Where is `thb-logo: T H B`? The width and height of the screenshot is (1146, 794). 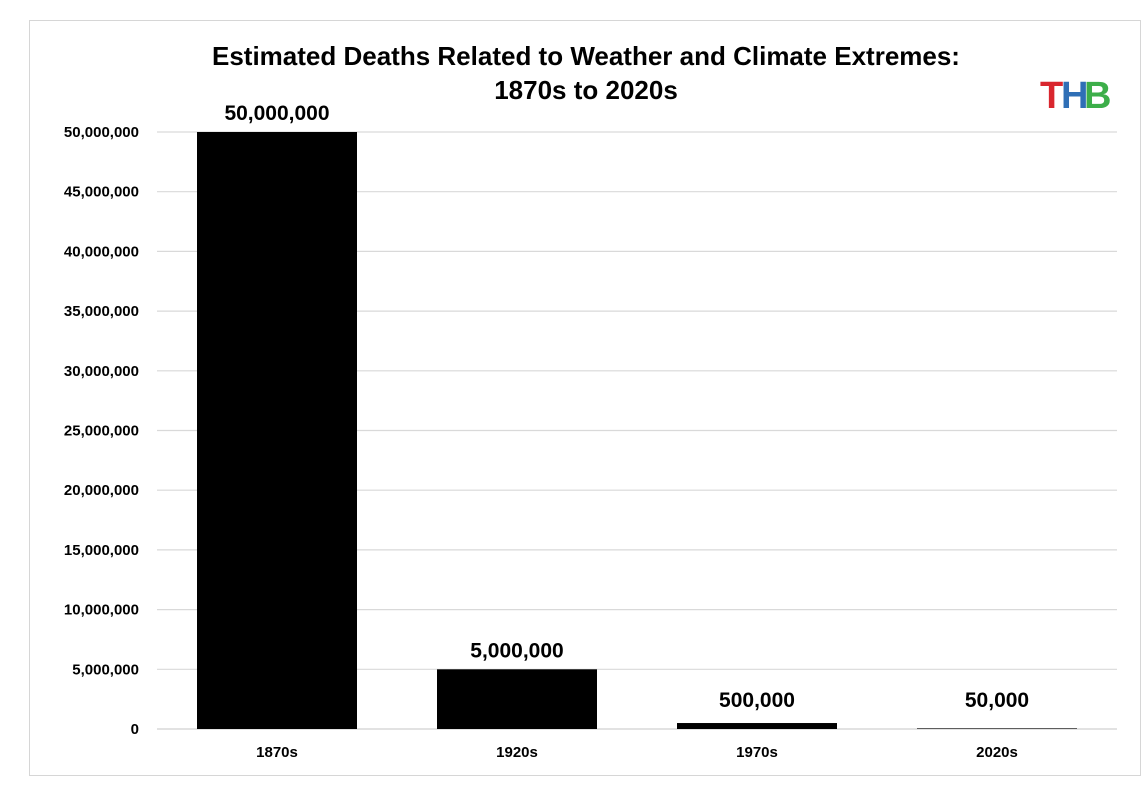
thb-logo: T H B is located at coordinates (1075, 96).